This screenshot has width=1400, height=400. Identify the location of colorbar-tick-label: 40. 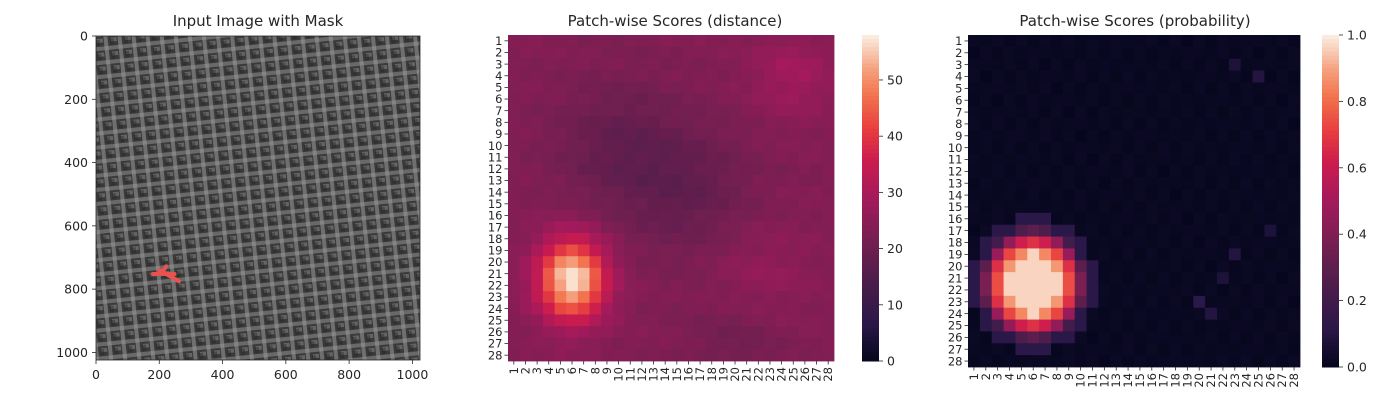
(895, 136).